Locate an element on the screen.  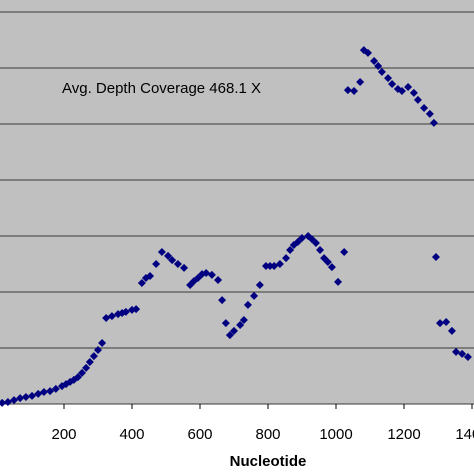
x-tick-label: 1200 is located at coordinates (403, 434).